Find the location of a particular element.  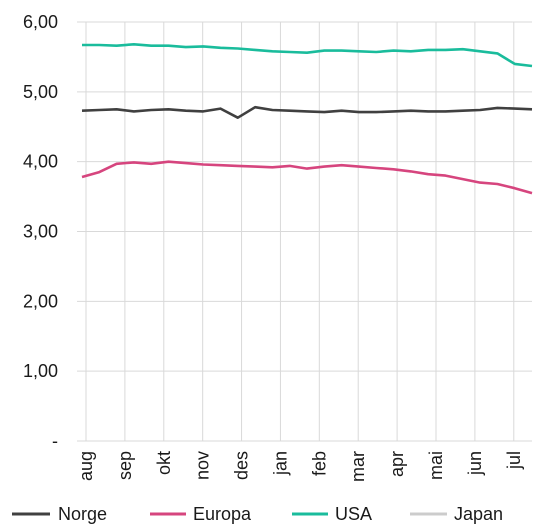

chart-legend: Norge Europa USA Japan is located at coordinates (257, 514).